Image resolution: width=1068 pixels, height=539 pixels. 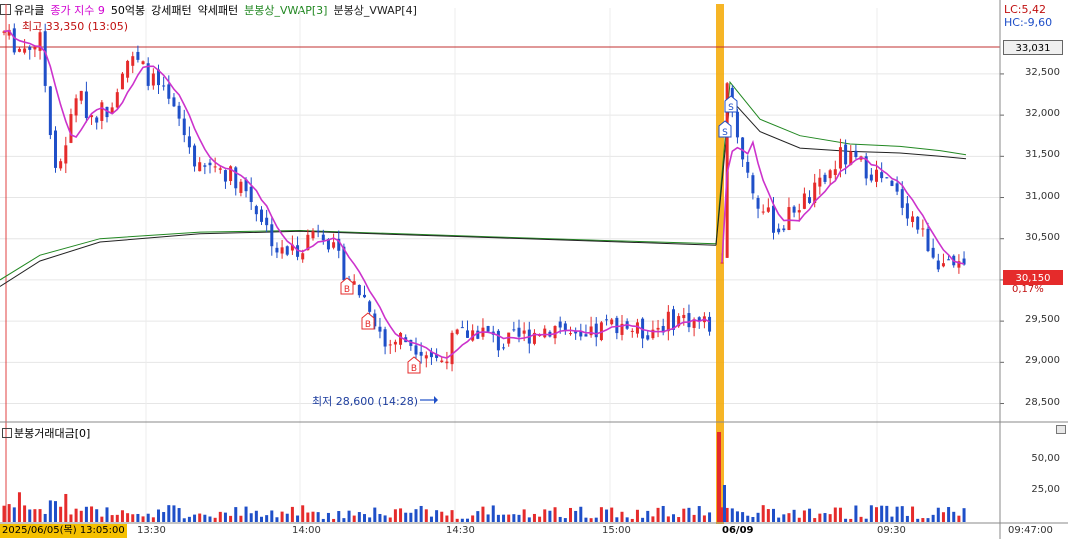 What do you see at coordinates (1030, 530) in the screenshot?
I see `time-right-label: 09:47:00` at bounding box center [1030, 530].